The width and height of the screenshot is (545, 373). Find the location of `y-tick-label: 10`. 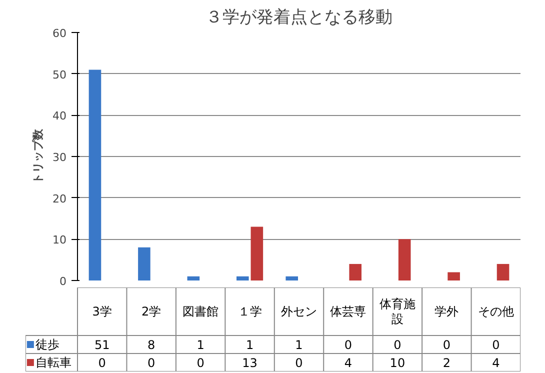

y-tick-label: 10 is located at coordinates (59, 240).